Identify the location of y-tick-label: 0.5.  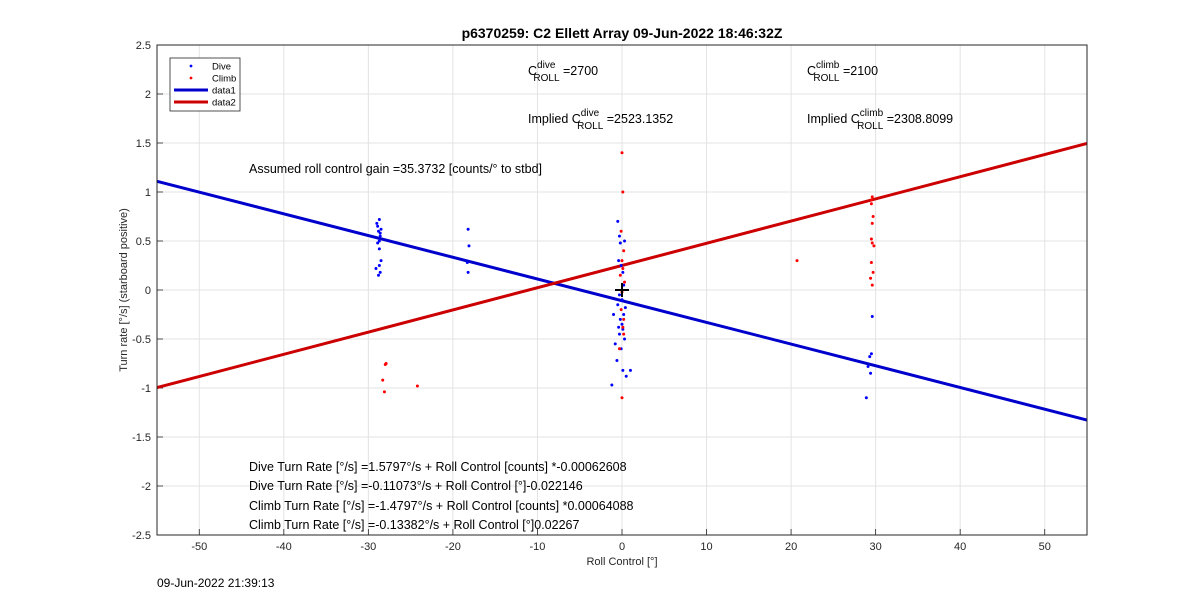
(143, 242).